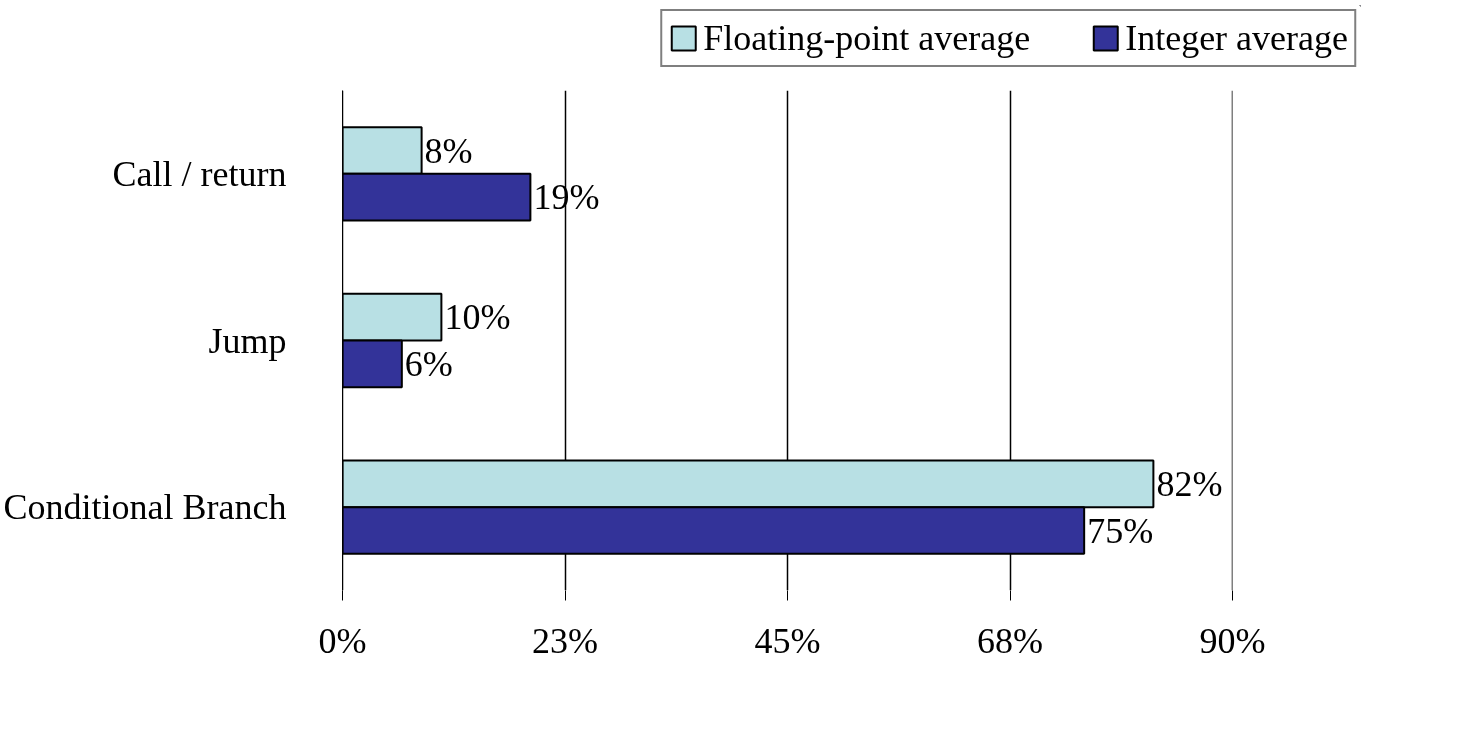  What do you see at coordinates (1010, 640) in the screenshot?
I see `x-tick-label: 68%` at bounding box center [1010, 640].